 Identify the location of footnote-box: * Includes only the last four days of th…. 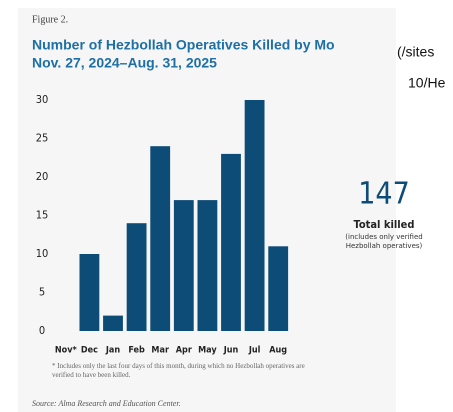
(178, 370).